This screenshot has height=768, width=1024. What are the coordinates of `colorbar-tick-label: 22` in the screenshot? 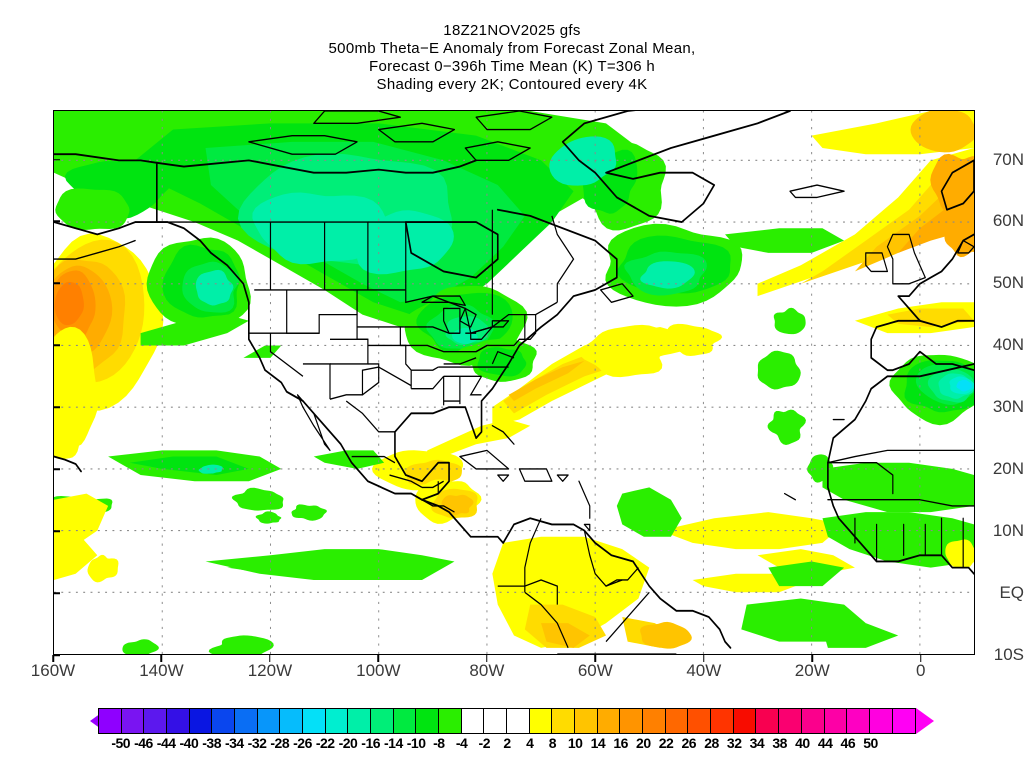 It's located at (666, 743).